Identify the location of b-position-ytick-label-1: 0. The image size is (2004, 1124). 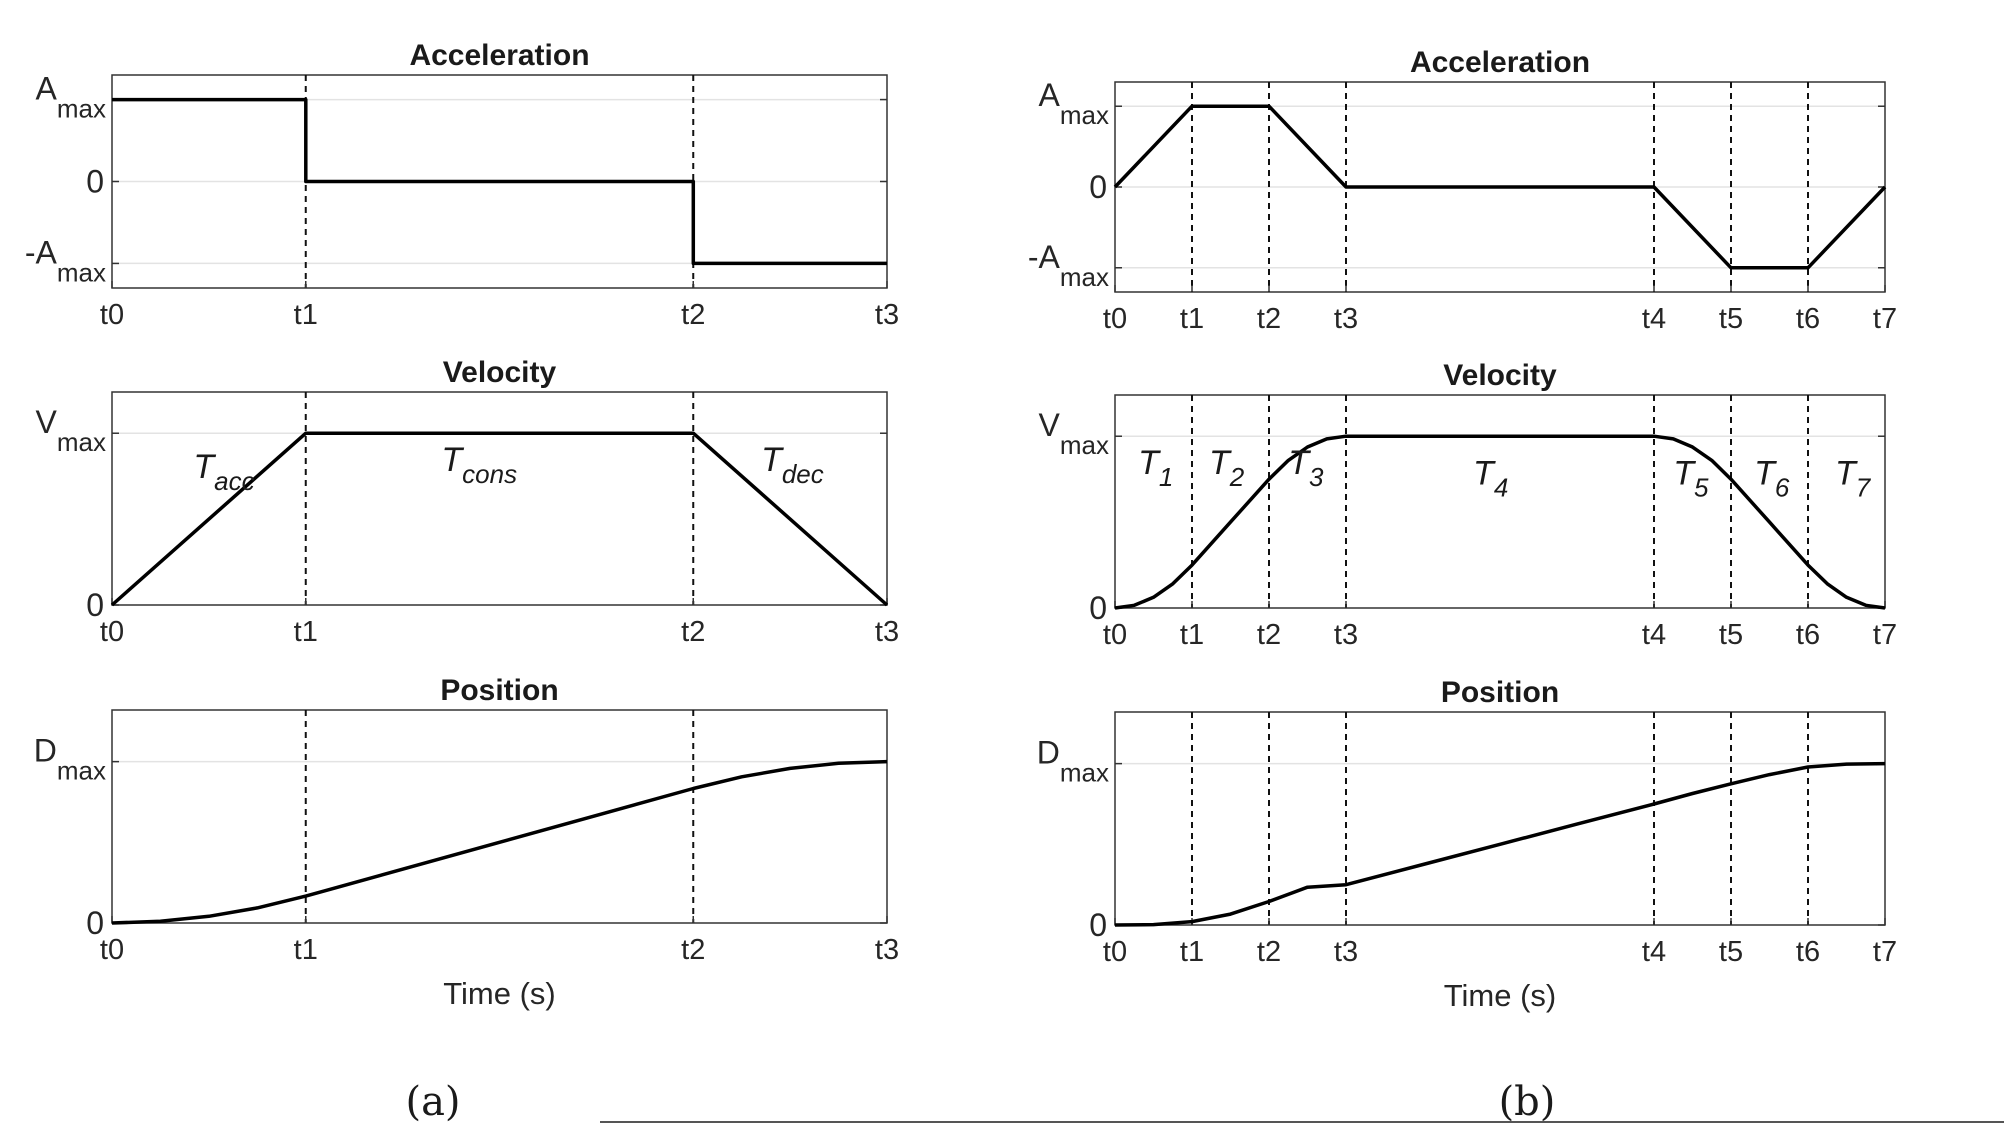
(1098, 925).